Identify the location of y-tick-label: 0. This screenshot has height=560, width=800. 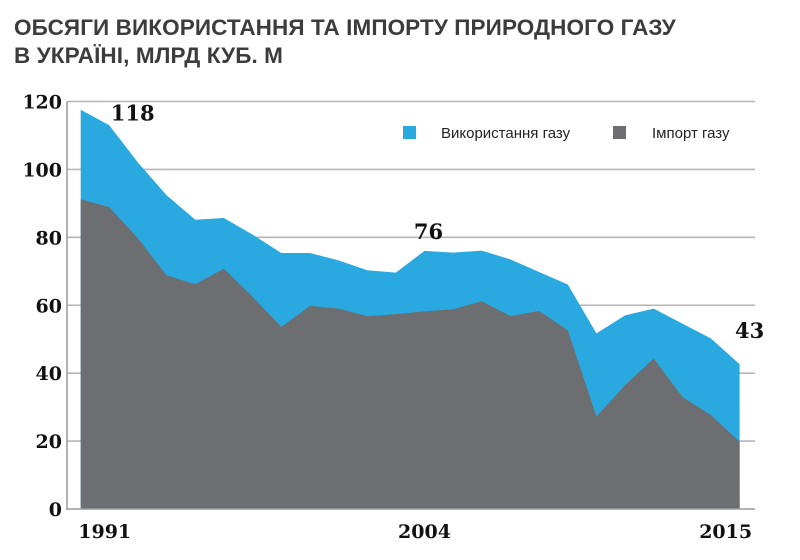
(55, 510).